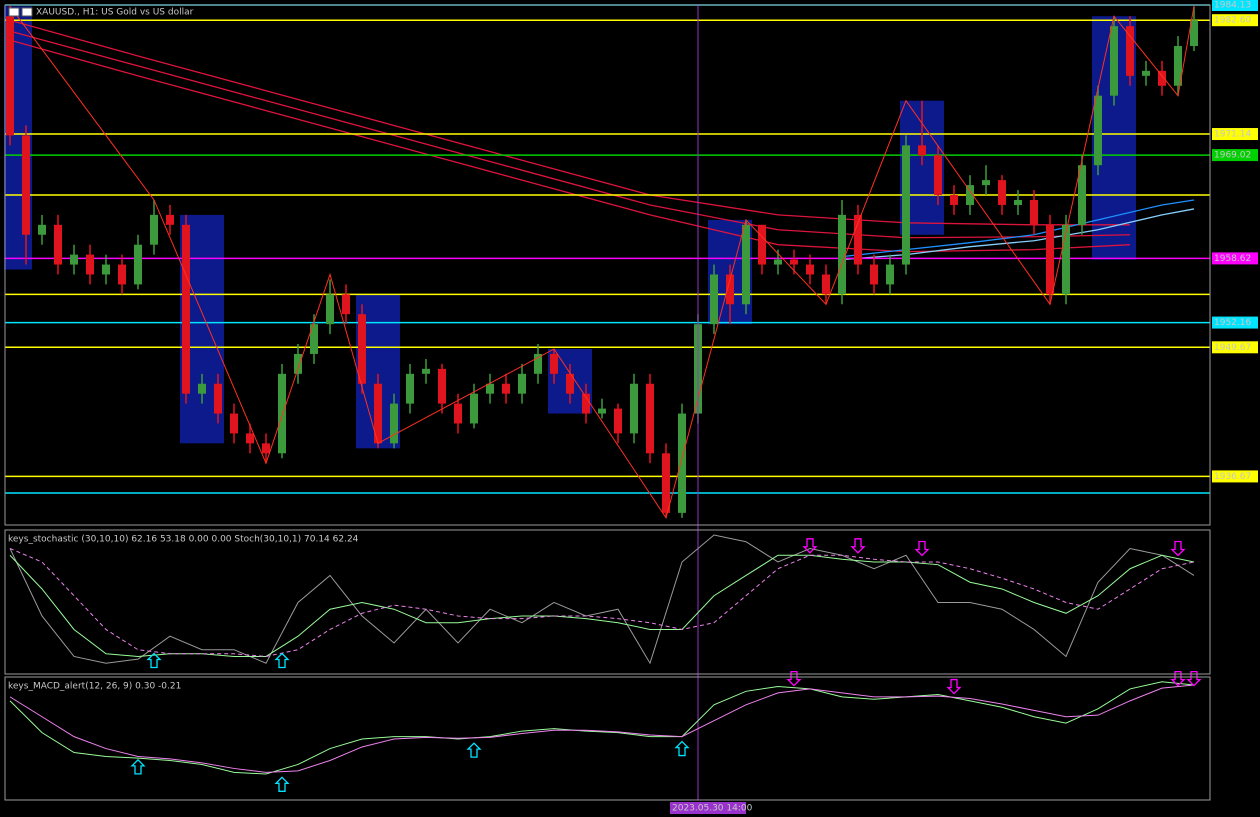 This screenshot has height=817, width=1260. I want to click on chart-title: XAUUSD., H1: US Gold vs US dollar, so click(115, 13).